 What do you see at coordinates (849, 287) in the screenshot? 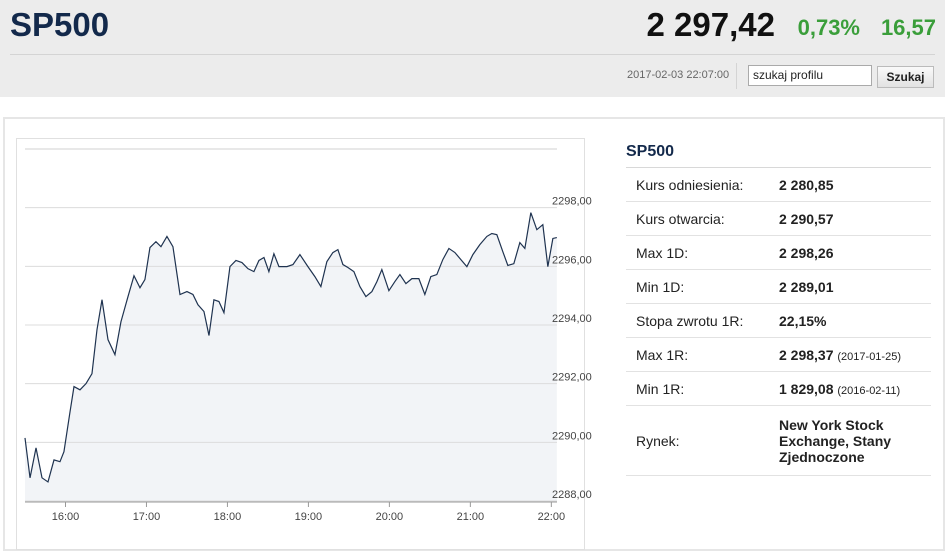
I see `row-value-cell: 2 289,01` at bounding box center [849, 287].